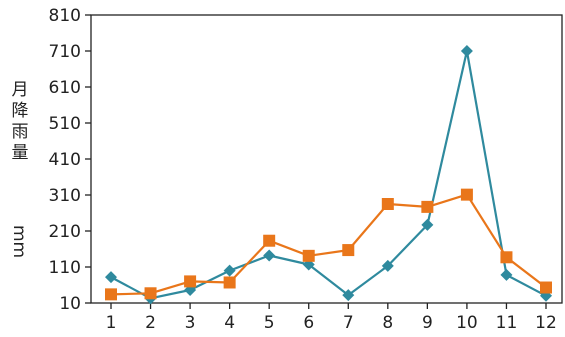 The height and width of the screenshot is (337, 565). What do you see at coordinates (348, 323) in the screenshot?
I see `x-tick-label: 7` at bounding box center [348, 323].